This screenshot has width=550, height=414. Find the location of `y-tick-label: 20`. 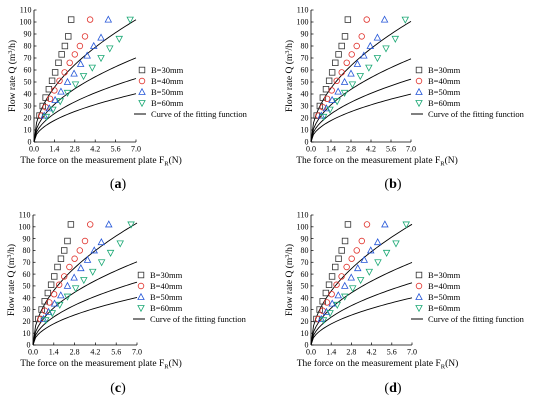

y-tick-label: 20 is located at coordinates (305, 321).